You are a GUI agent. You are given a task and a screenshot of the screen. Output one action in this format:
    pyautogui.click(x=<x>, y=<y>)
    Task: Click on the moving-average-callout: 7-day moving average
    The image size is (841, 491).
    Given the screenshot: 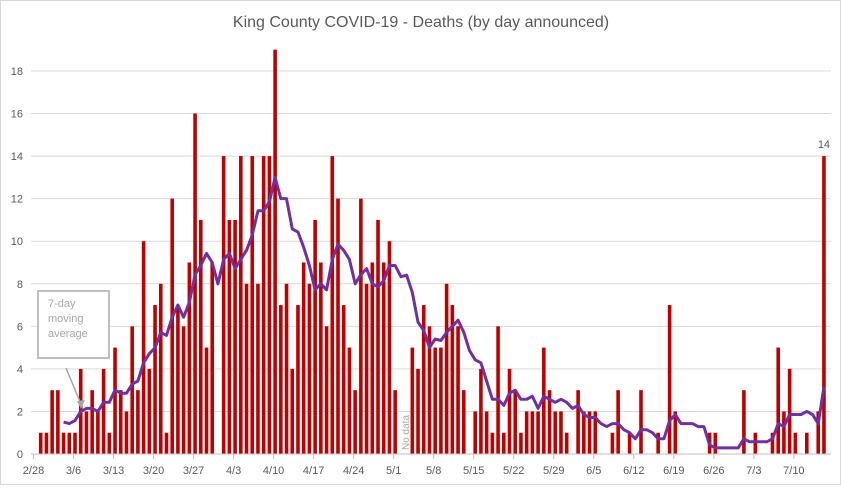 What is the action you would take?
    pyautogui.click(x=73, y=349)
    